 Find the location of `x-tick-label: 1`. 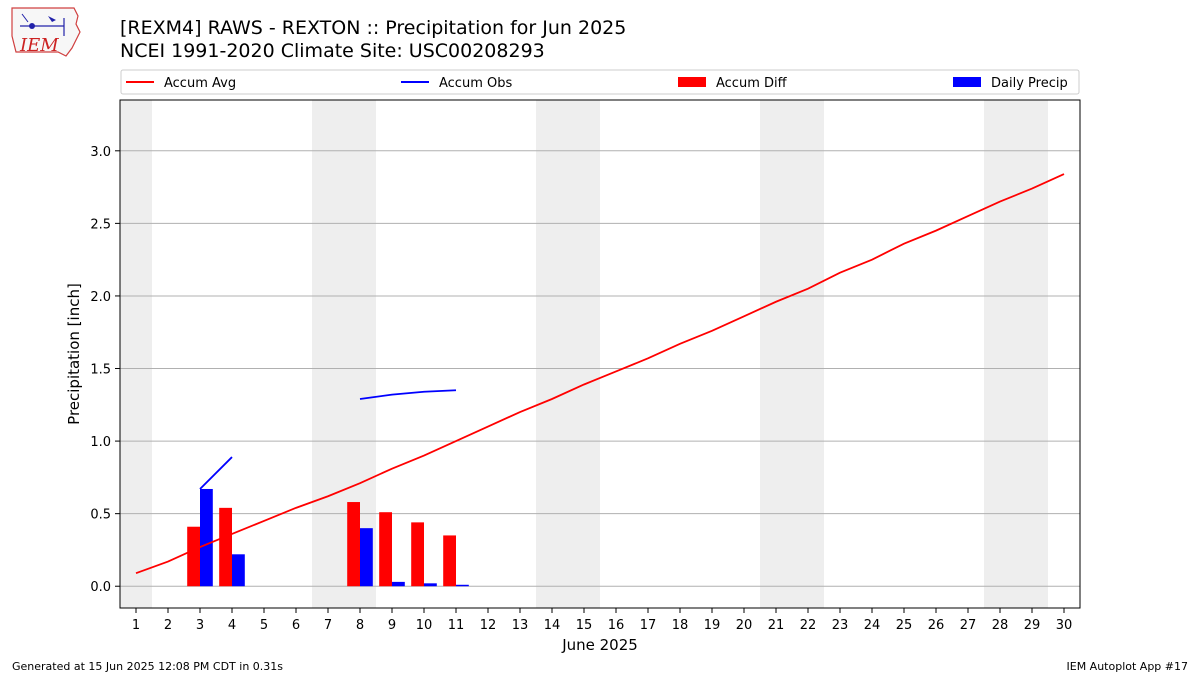

x-tick-label: 1 is located at coordinates (136, 625).